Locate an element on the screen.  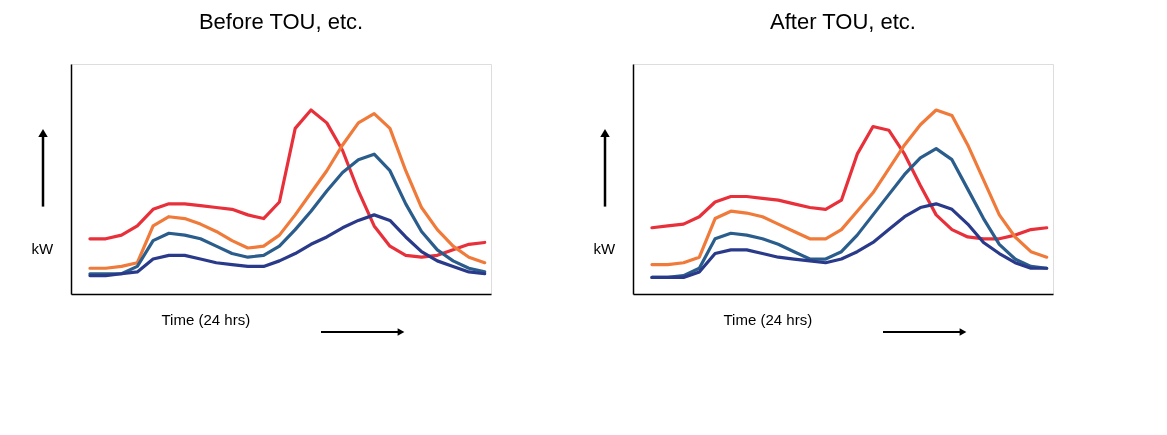
chart-title: Before TOU, etc. is located at coordinates (281, 21).